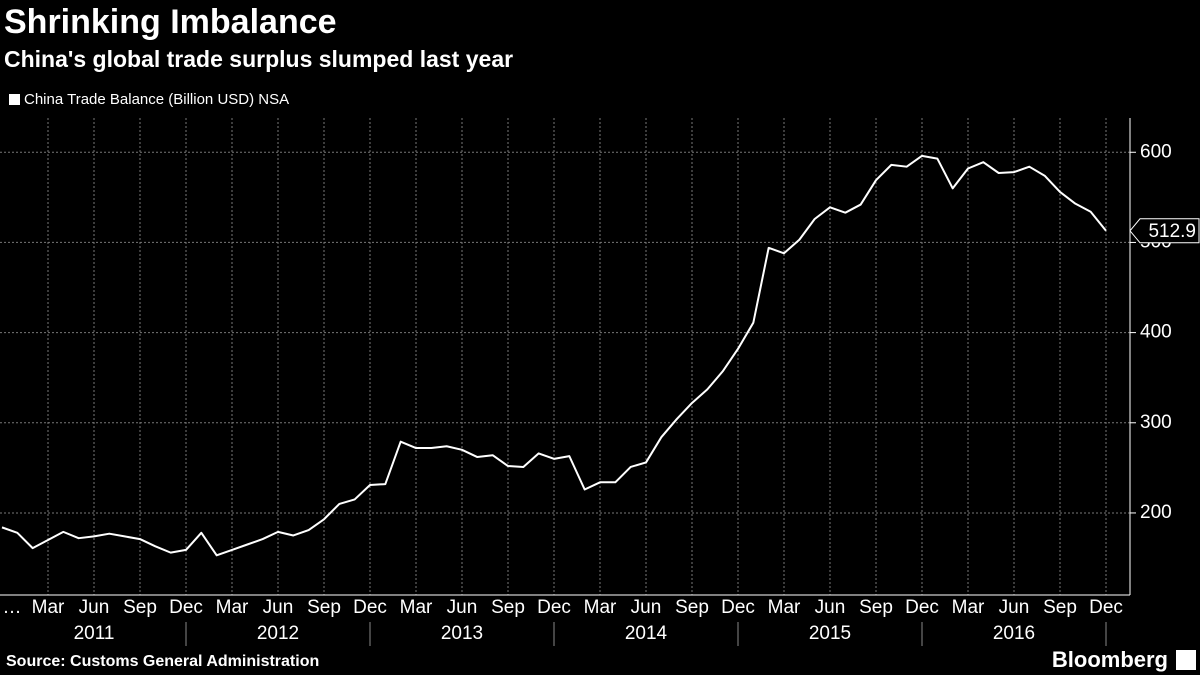 This screenshot has width=1200, height=675. I want to click on brand-icon, so click(1186, 660).